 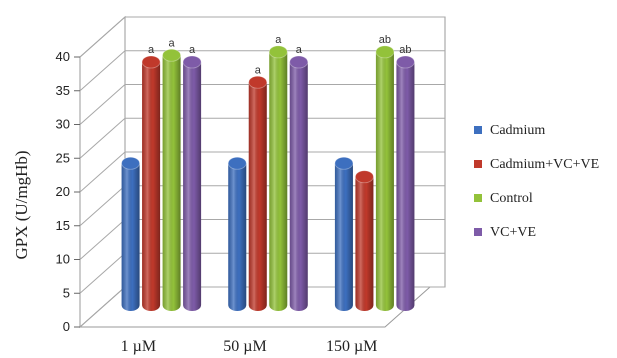 What do you see at coordinates (66, 292) in the screenshot?
I see `y-tick-label: 5` at bounding box center [66, 292].